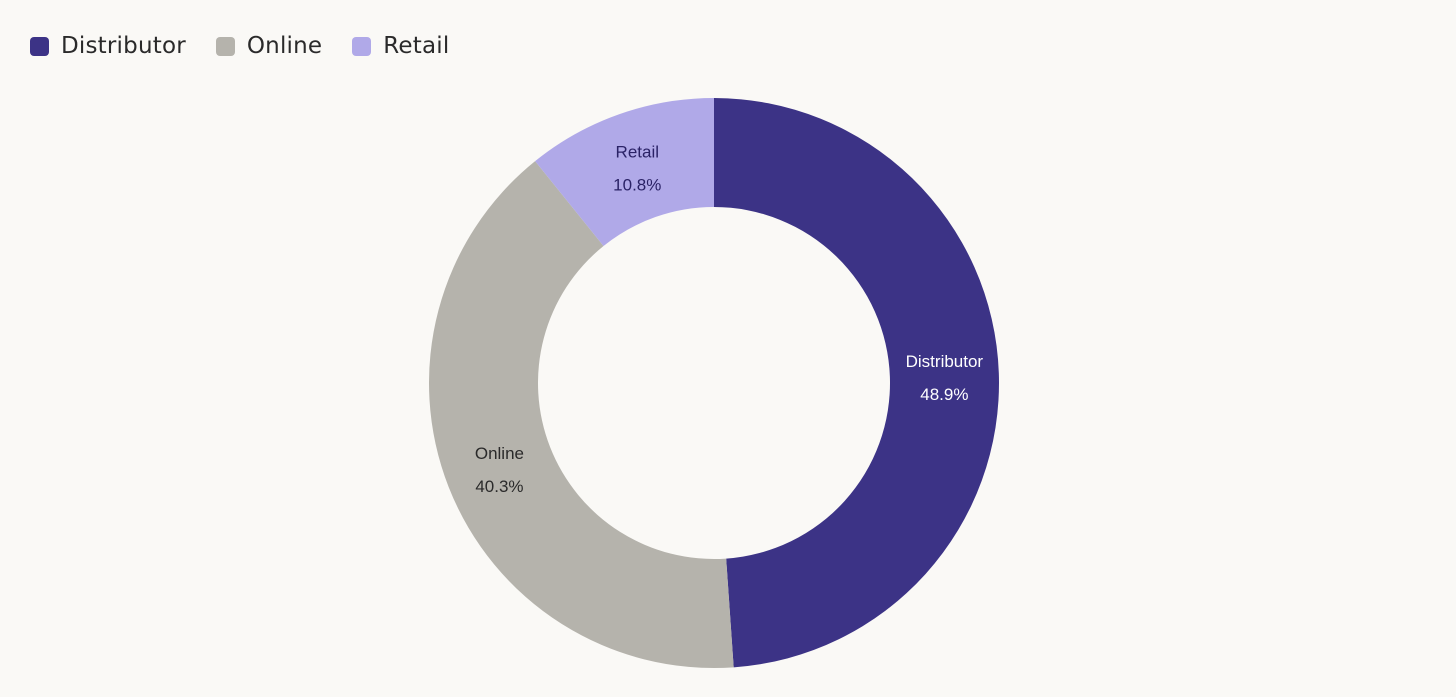  What do you see at coordinates (637, 152) in the screenshot?
I see `slice-label-retail: Retail` at bounding box center [637, 152].